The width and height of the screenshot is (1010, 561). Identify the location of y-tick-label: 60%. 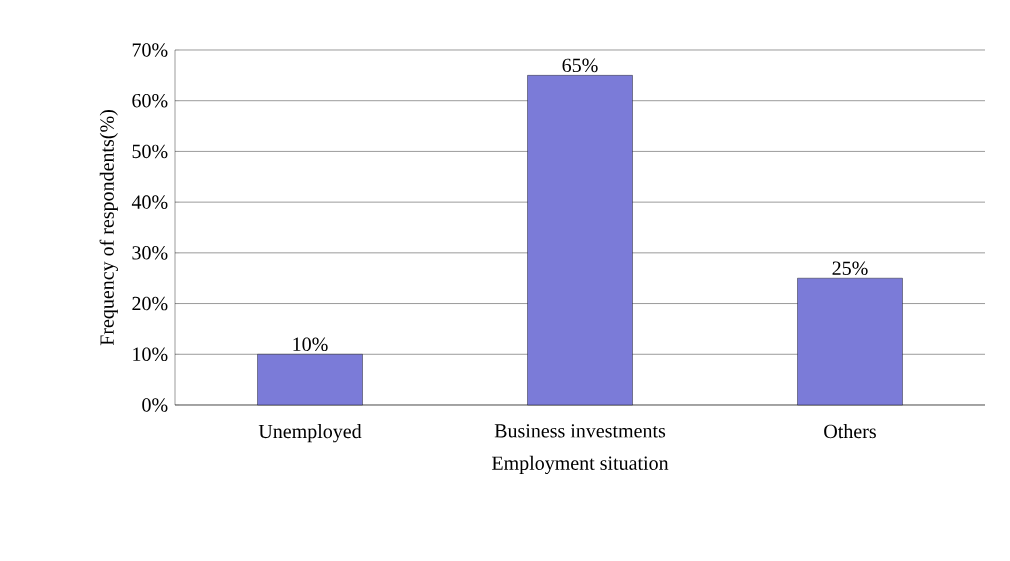
(150, 100).